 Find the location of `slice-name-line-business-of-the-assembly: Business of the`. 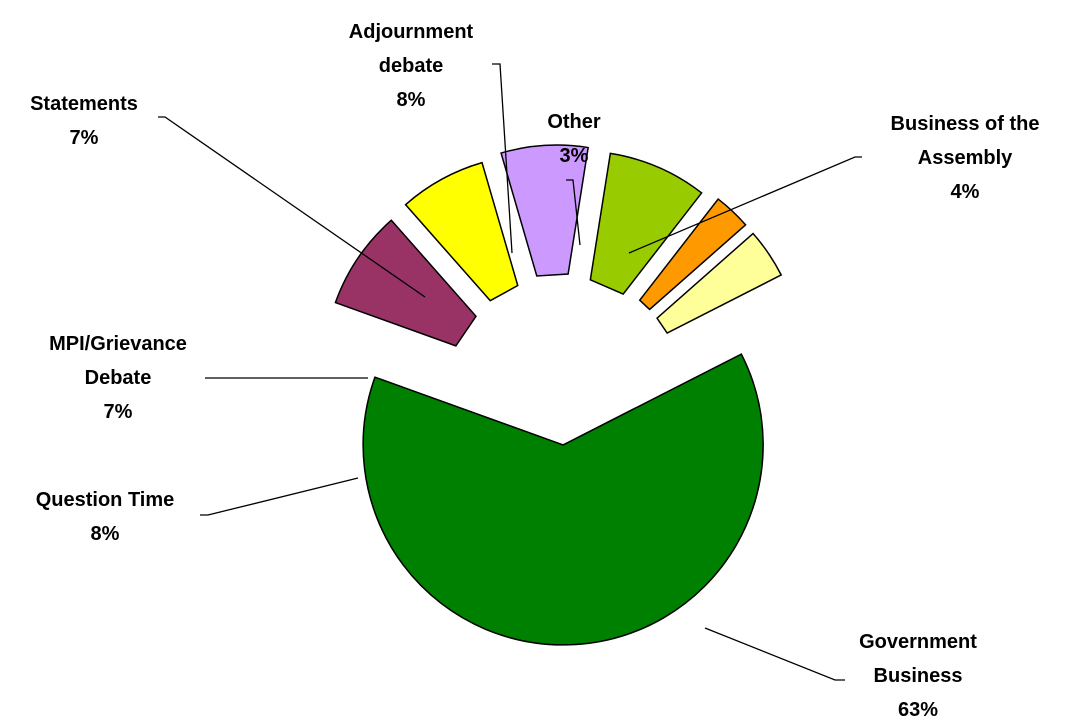

slice-name-line-business-of-the-assembly: Business of the is located at coordinates (965, 124).